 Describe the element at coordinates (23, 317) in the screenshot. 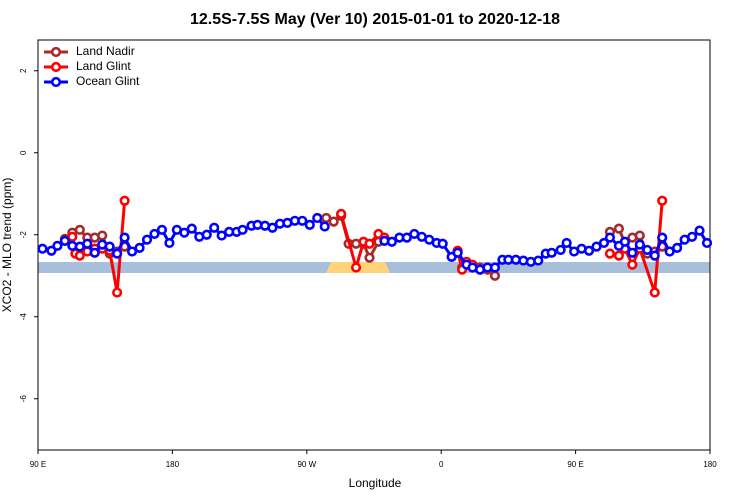

I see `y-tick-label: -4` at that location.